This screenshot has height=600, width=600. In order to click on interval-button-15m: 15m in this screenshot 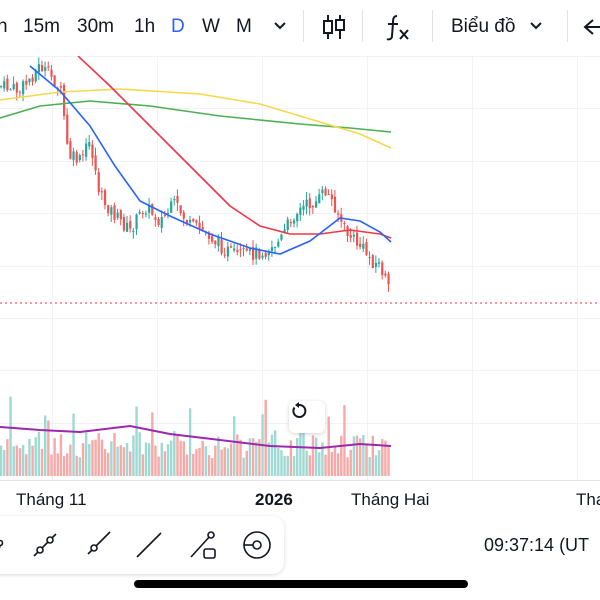, I will do `click(41, 26)`.